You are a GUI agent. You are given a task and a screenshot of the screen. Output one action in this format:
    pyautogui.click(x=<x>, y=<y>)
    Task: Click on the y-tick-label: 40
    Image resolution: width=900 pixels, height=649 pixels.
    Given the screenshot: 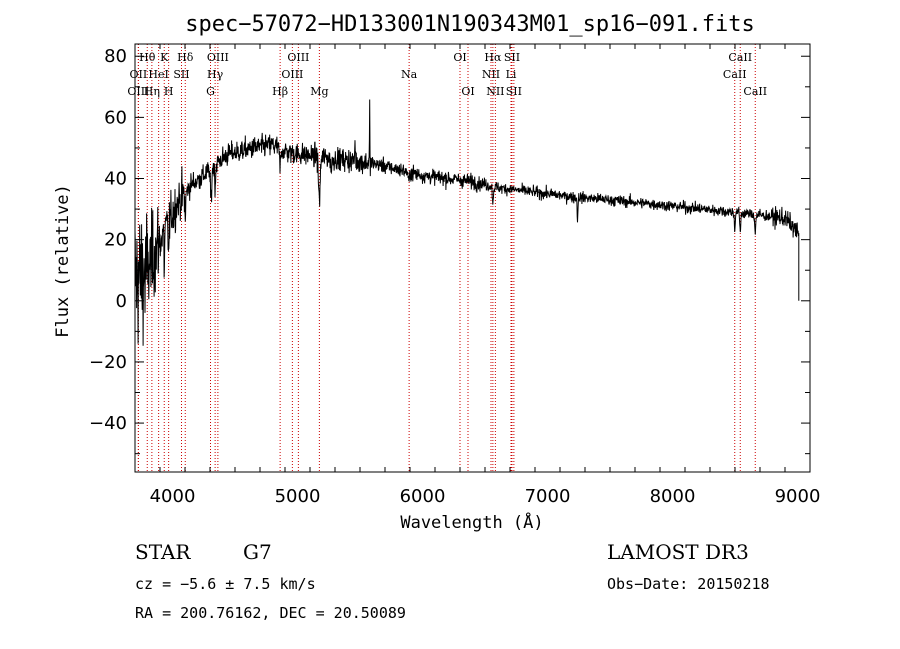 What is the action you would take?
    pyautogui.click(x=115, y=179)
    